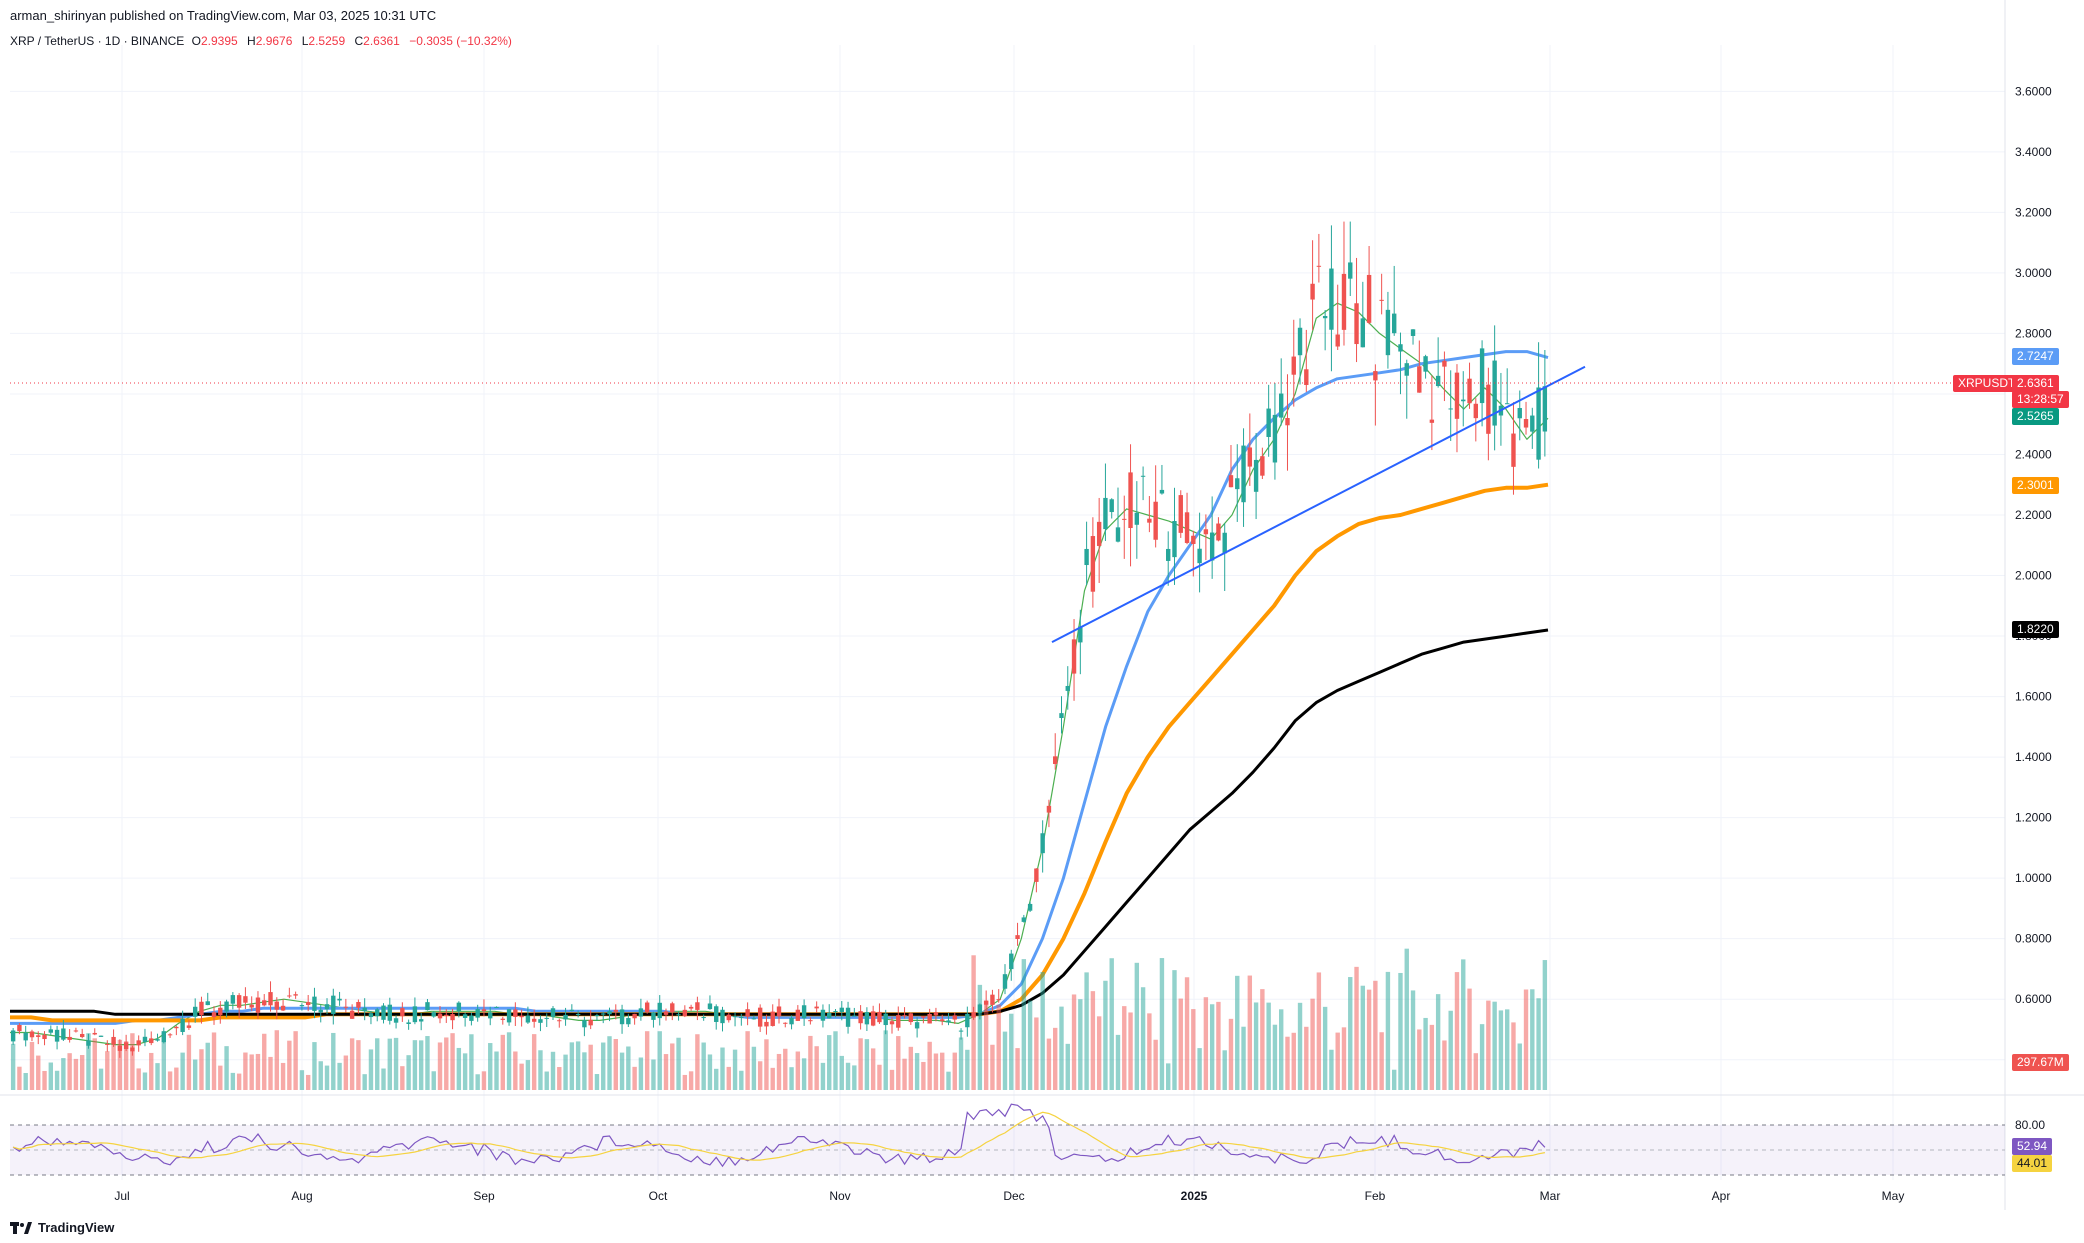 Image resolution: width=2084 pixels, height=1243 pixels. What do you see at coordinates (62, 1227) in the screenshot?
I see `tradingview-logo: TradingView` at bounding box center [62, 1227].